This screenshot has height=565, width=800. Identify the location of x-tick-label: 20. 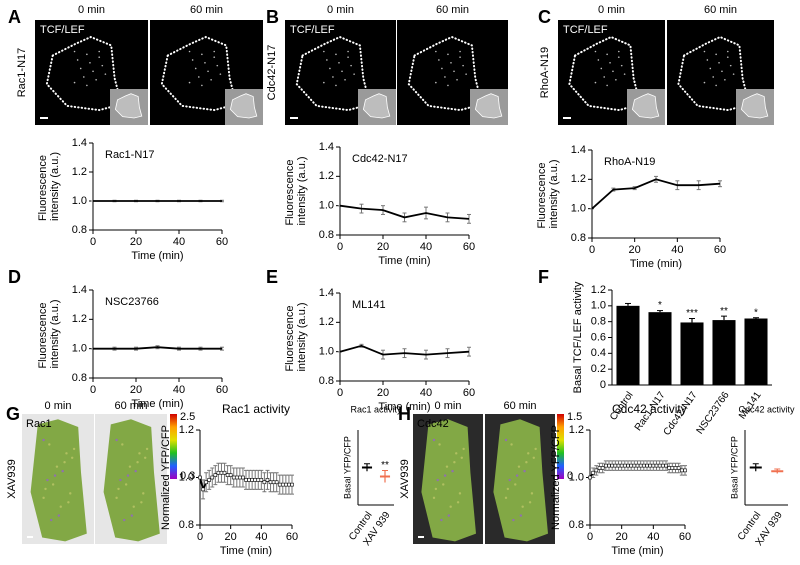
(231, 537).